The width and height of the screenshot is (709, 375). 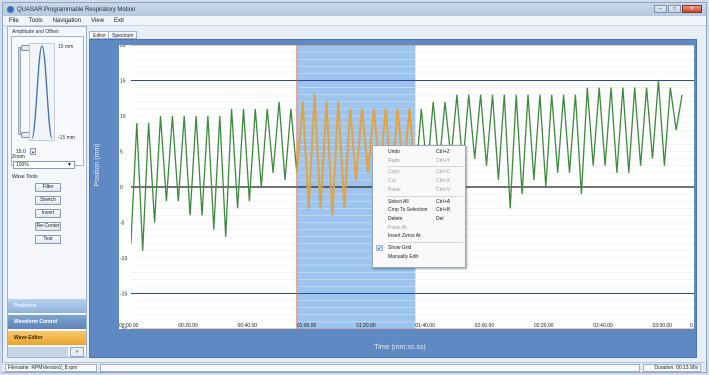 I want to click on context-menu-label: Undo, so click(x=394, y=152).